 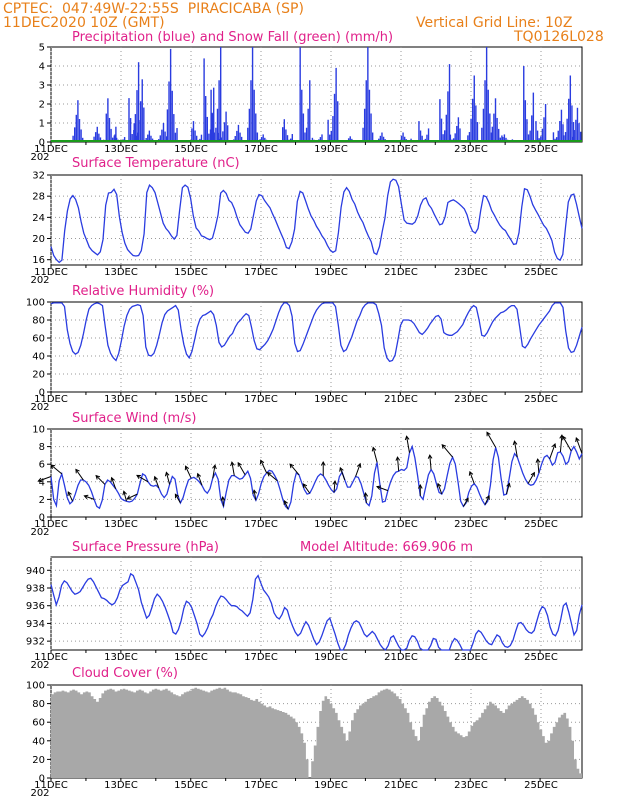 I want to click on x-year-label: 202, so click(x=39, y=532).